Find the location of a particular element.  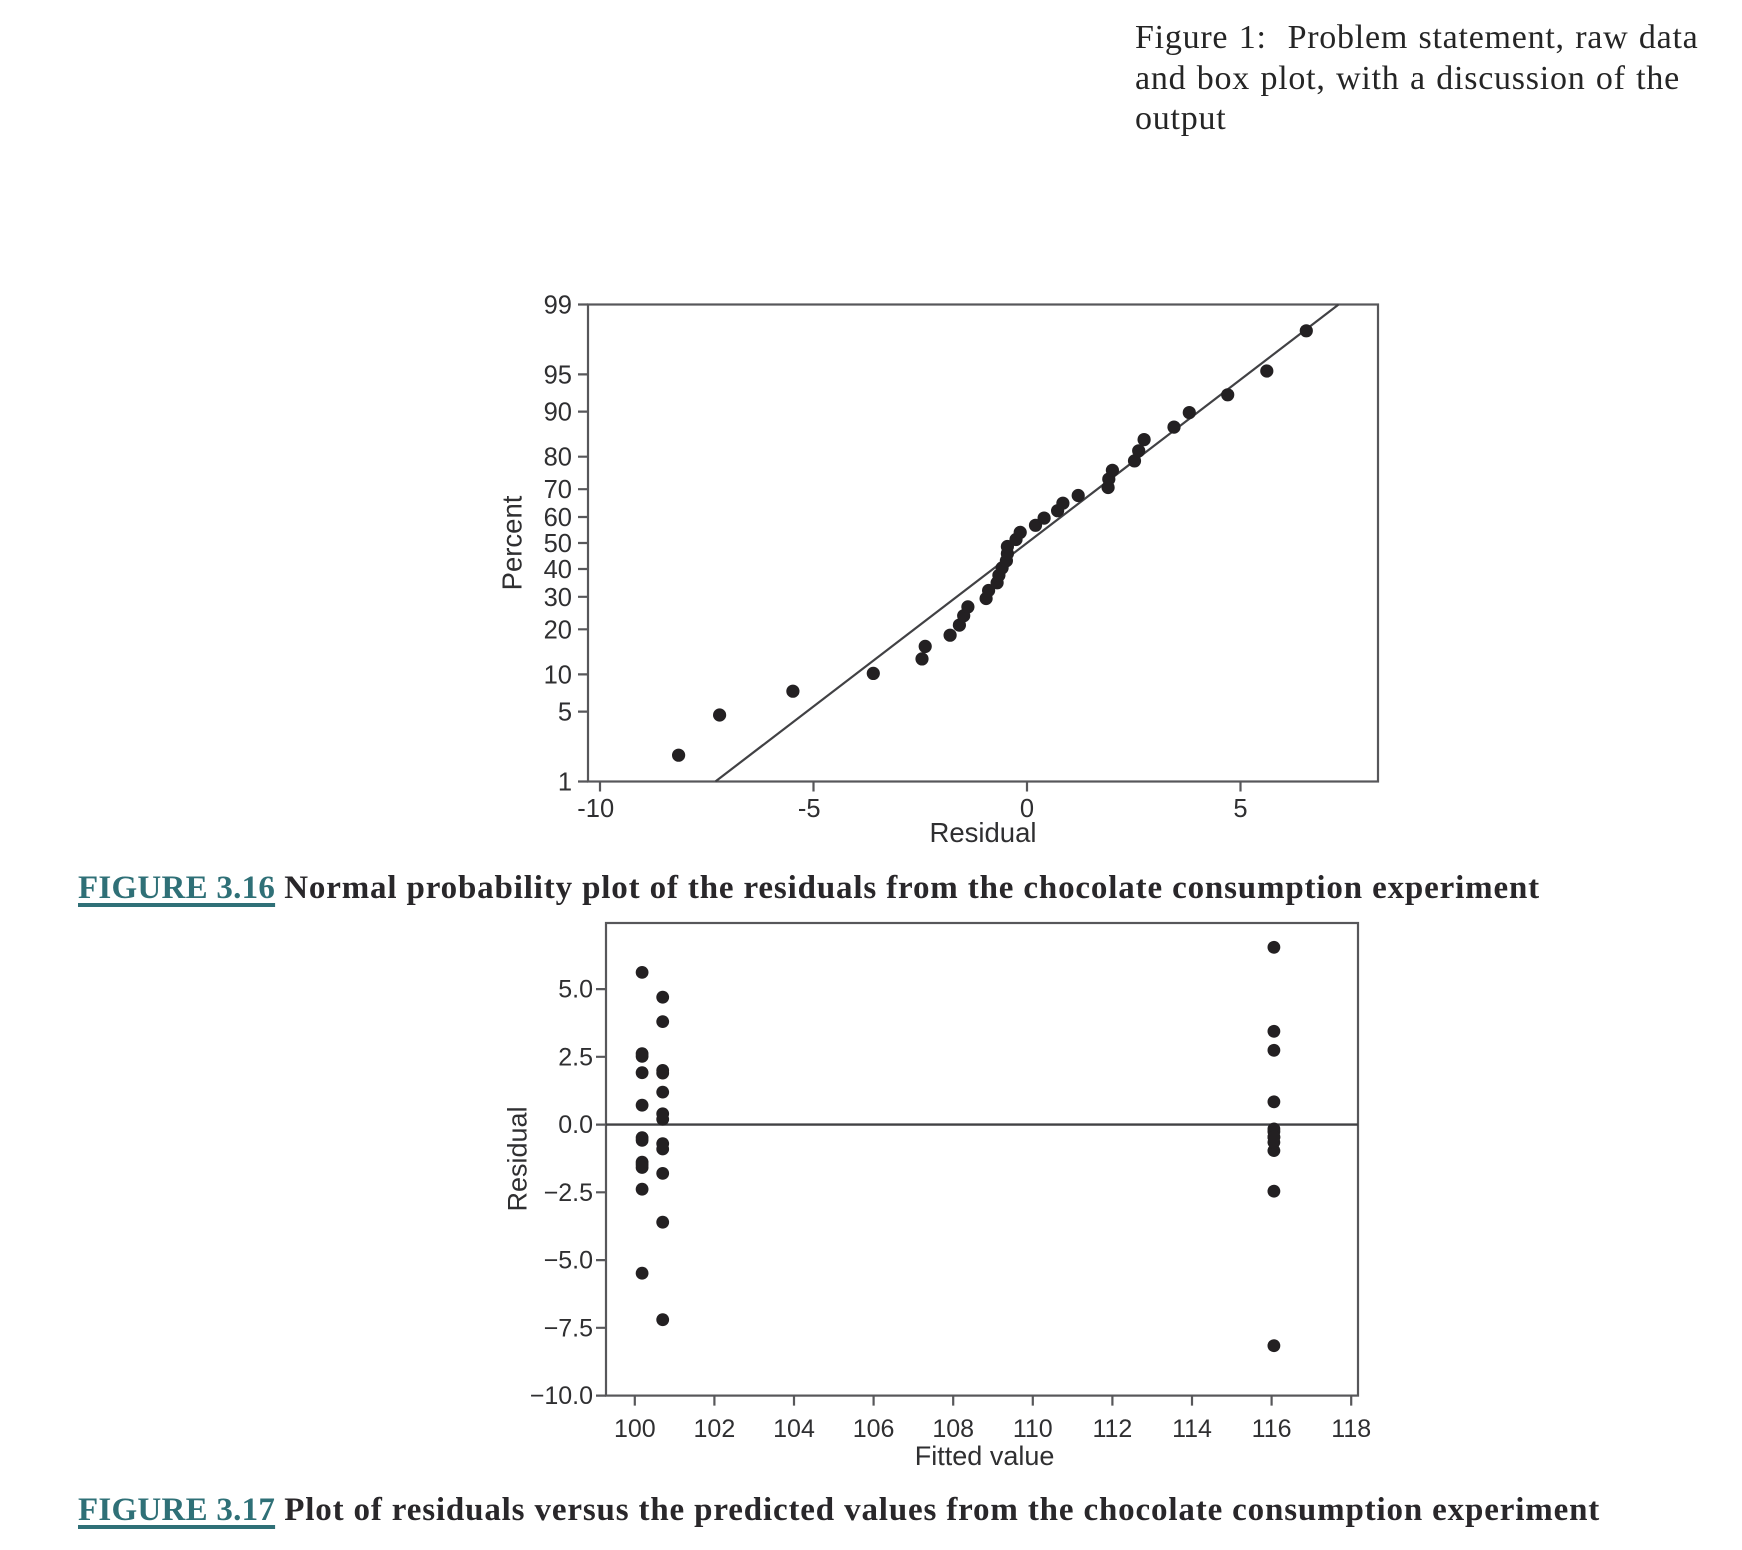

svg-text: -10 is located at coordinates (595, 809).